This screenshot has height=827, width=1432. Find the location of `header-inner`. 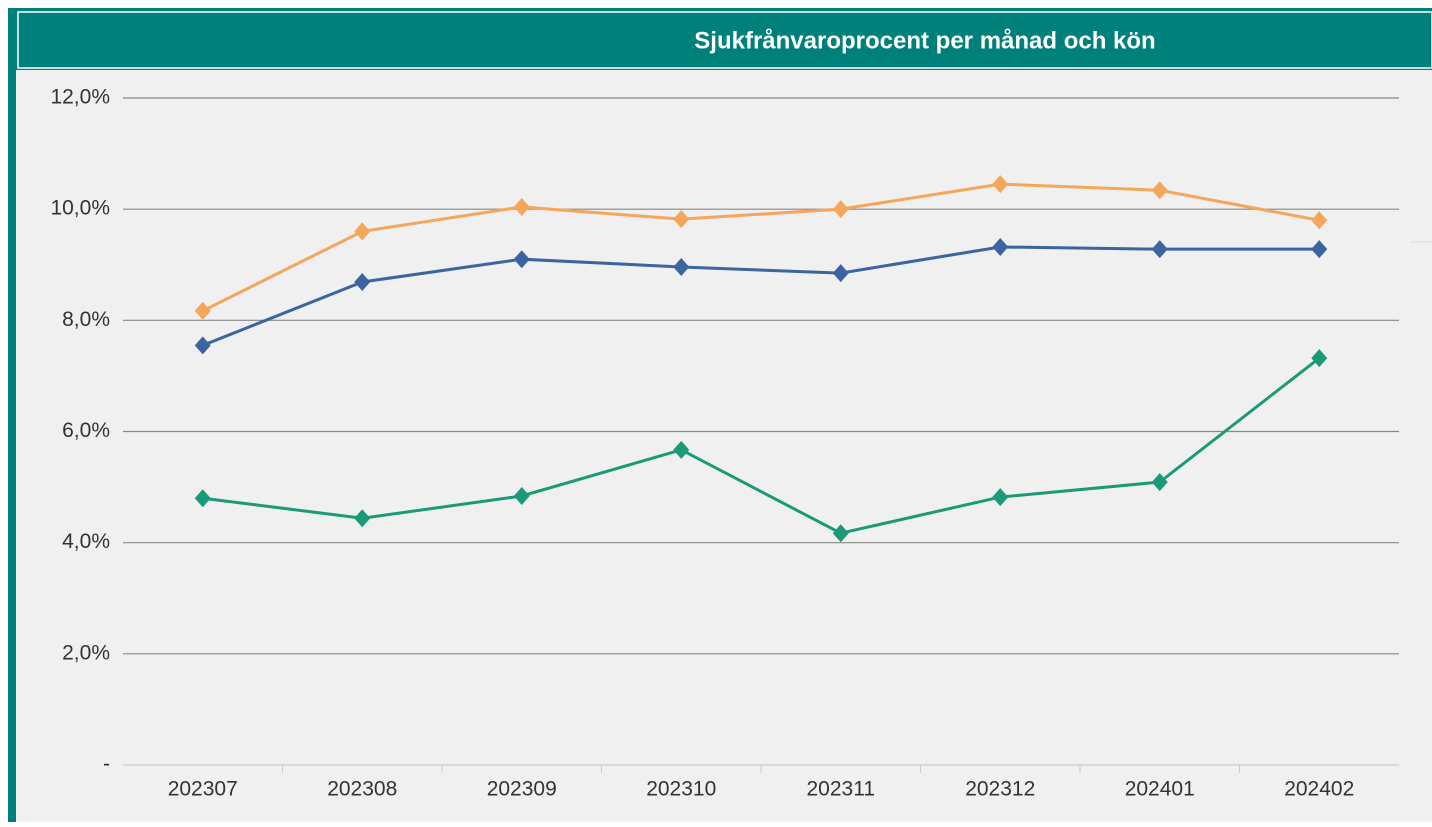

header-inner is located at coordinates (724, 40).